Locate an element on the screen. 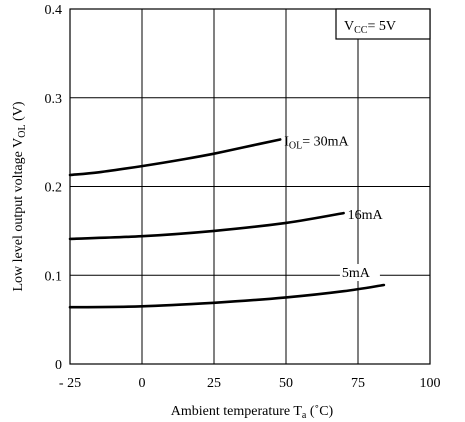  y-tick-label: 0.1 is located at coordinates (54, 276).